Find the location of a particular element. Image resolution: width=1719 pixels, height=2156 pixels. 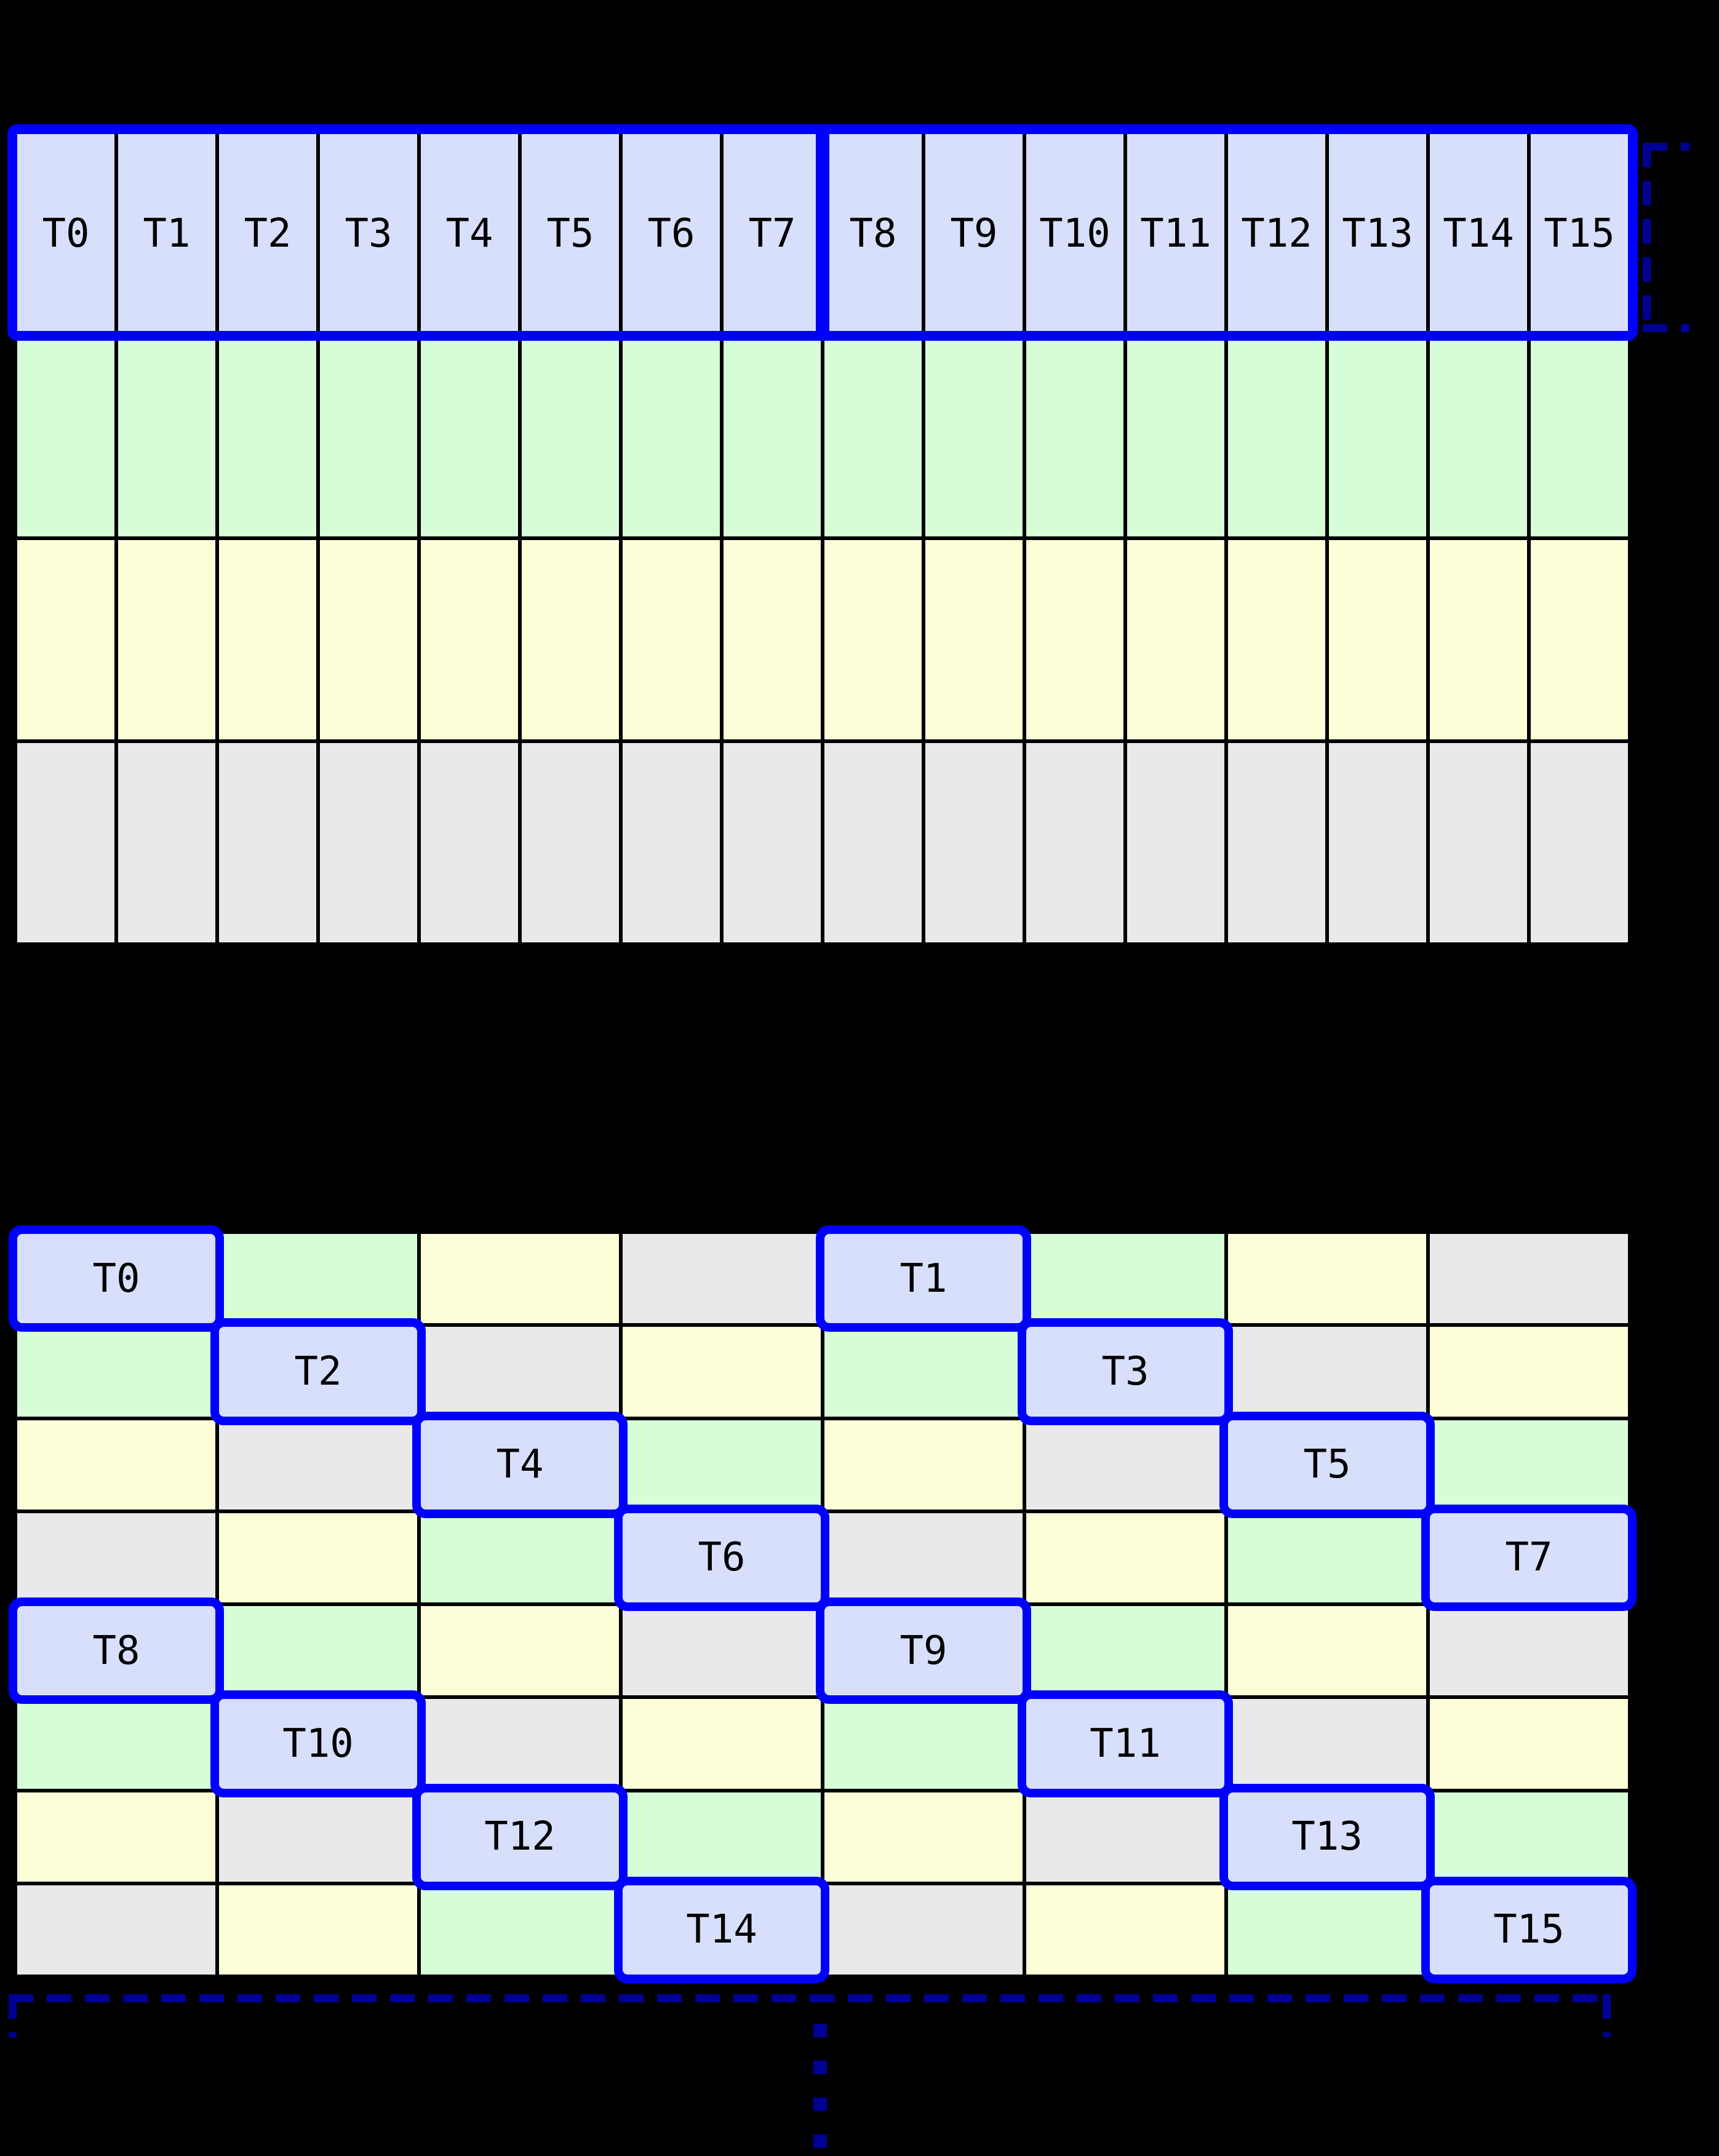

cell-r2c6 is located at coordinates (671, 639).